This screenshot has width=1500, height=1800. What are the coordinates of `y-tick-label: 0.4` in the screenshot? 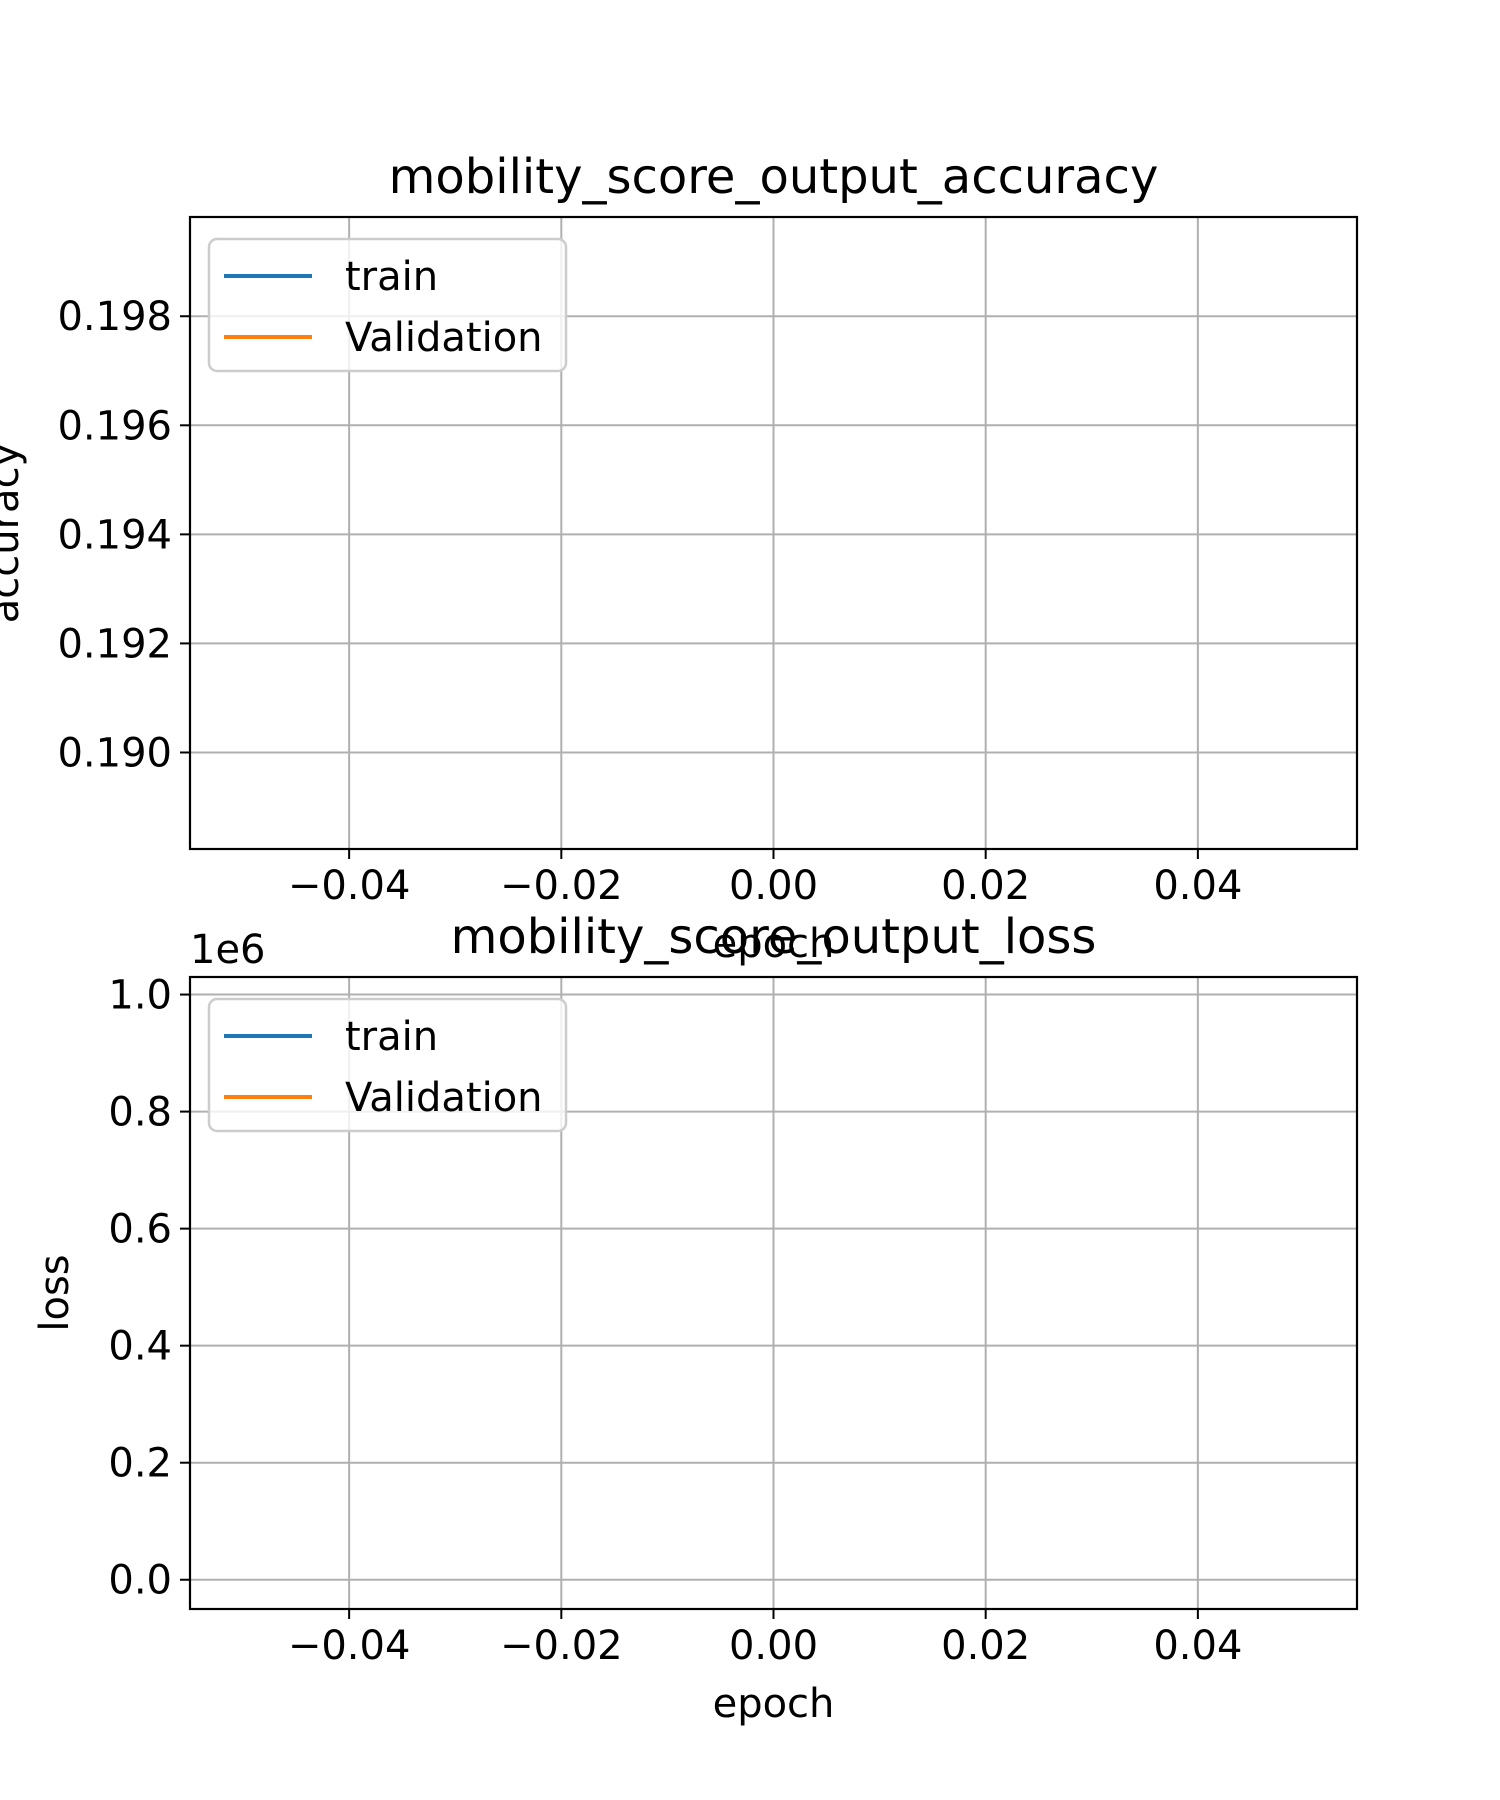 It's located at (140, 1347).